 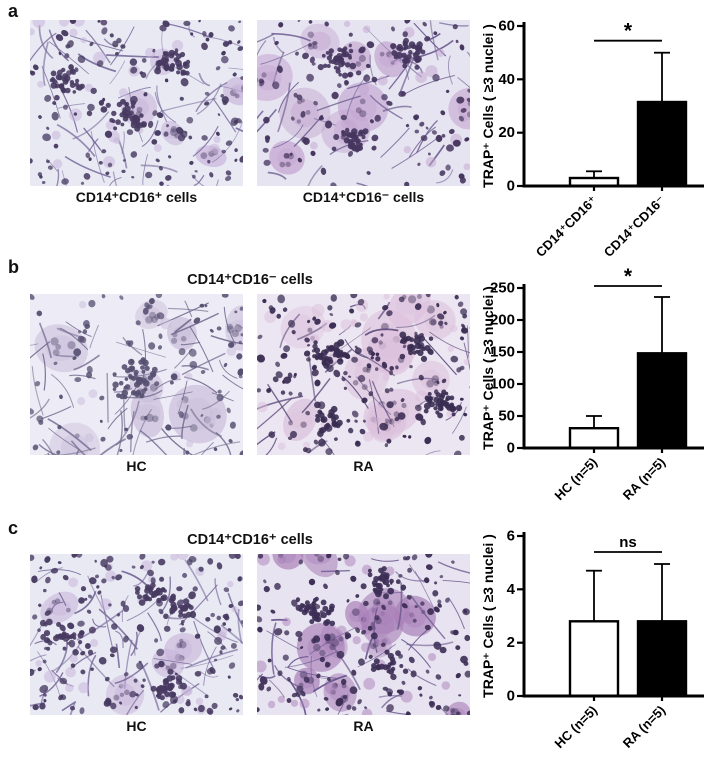 I want to click on svg-text: 200, so click(x=502, y=320).